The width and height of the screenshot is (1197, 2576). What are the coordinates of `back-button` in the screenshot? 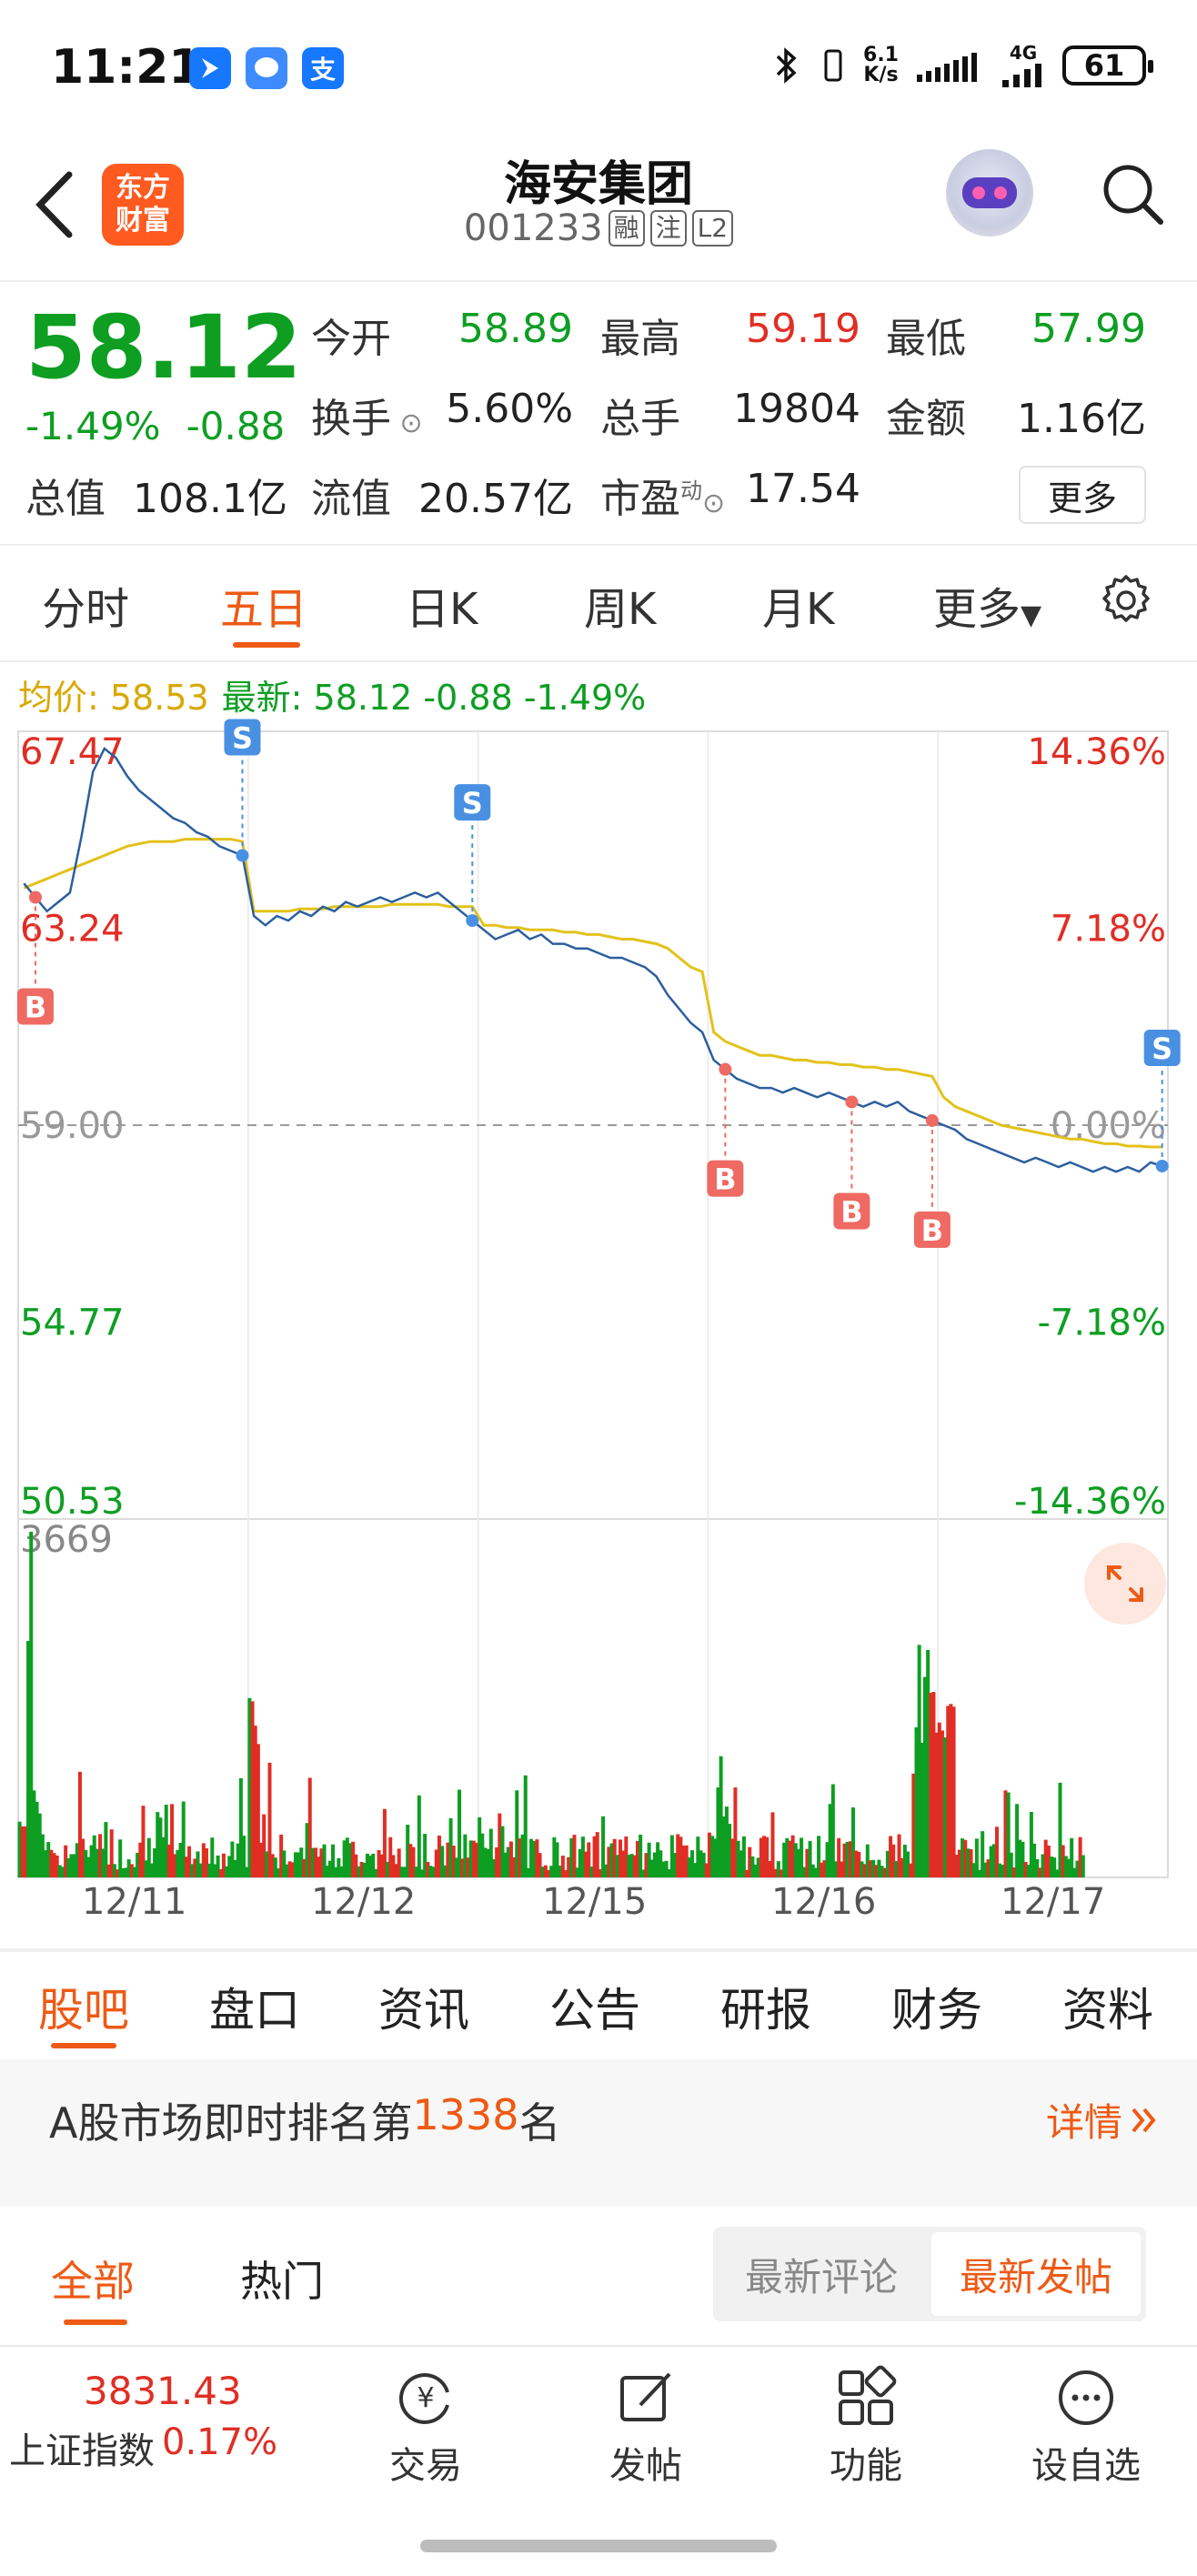 It's located at (59, 205).